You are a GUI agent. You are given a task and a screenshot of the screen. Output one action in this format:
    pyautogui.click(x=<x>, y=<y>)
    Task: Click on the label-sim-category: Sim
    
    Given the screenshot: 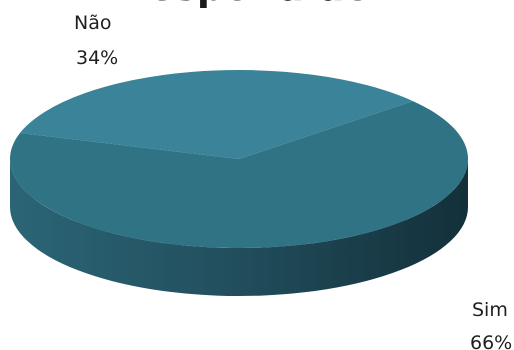 What is the action you would take?
    pyautogui.click(x=490, y=310)
    